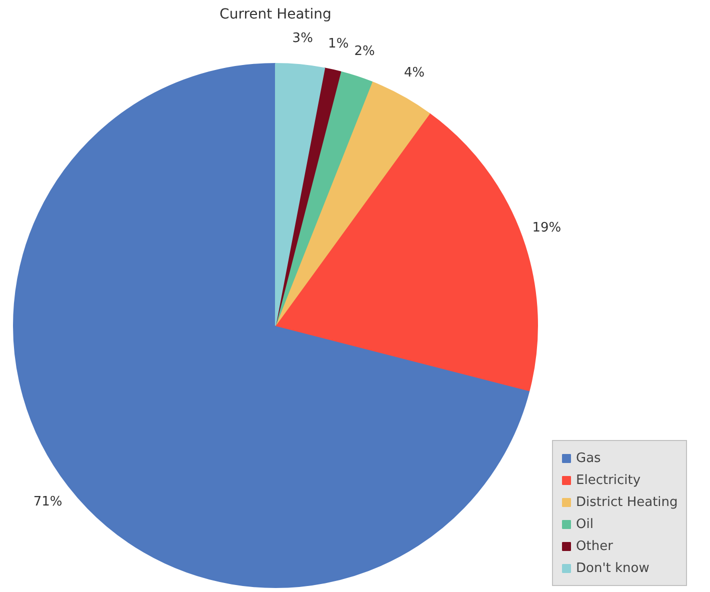 This screenshot has width=710, height=592. I want to click on legend-label: District Heating, so click(627, 502).